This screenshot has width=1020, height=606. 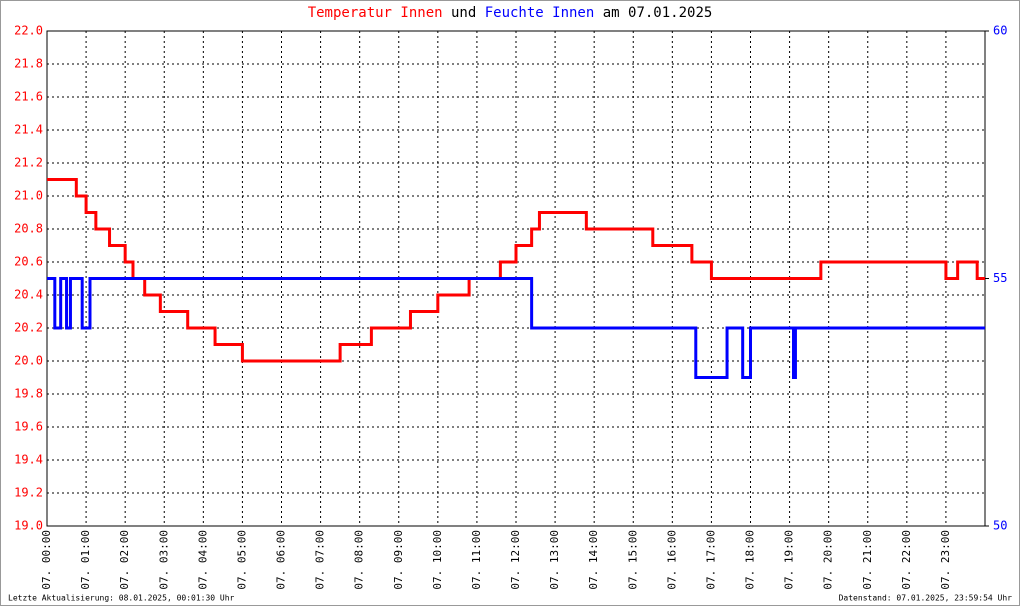 What do you see at coordinates (750, 560) in the screenshot?
I see `x-tick-label: 07. 18:00` at bounding box center [750, 560].